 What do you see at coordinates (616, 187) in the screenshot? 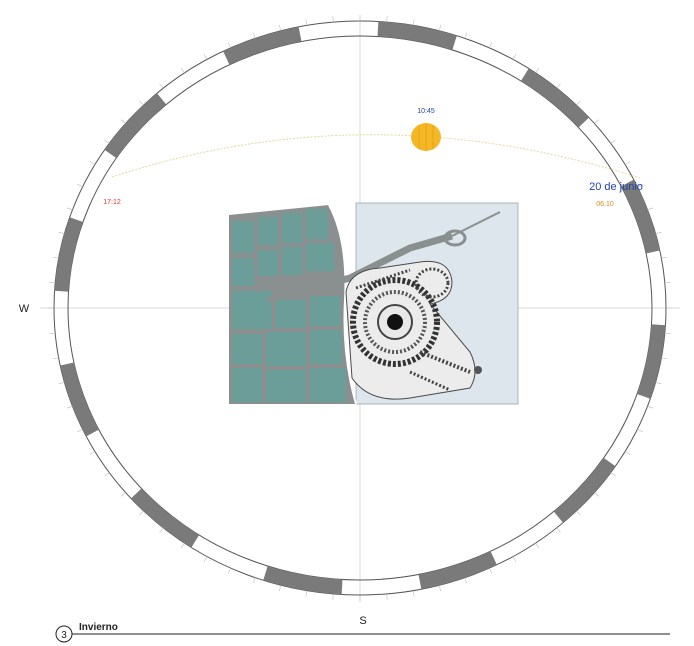
I see `date-label: 20 de junio` at bounding box center [616, 187].